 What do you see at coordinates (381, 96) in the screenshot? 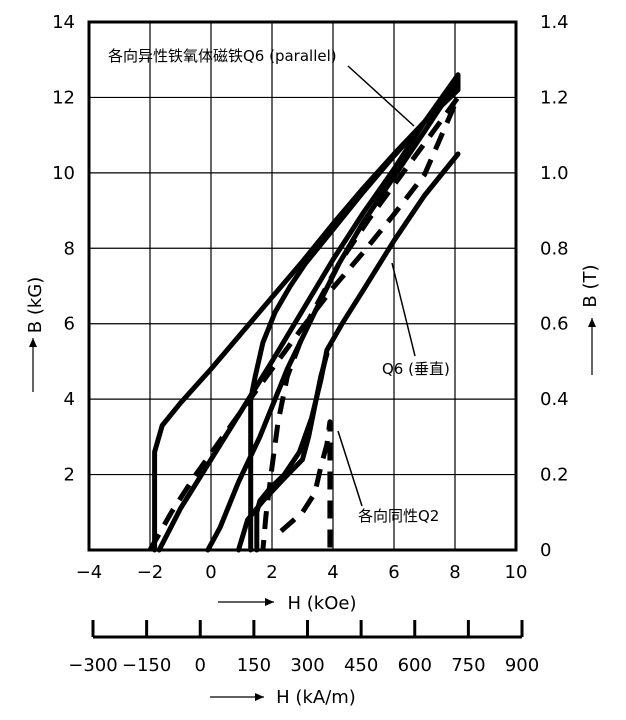
I see `leader-line-anisotropic` at bounding box center [381, 96].